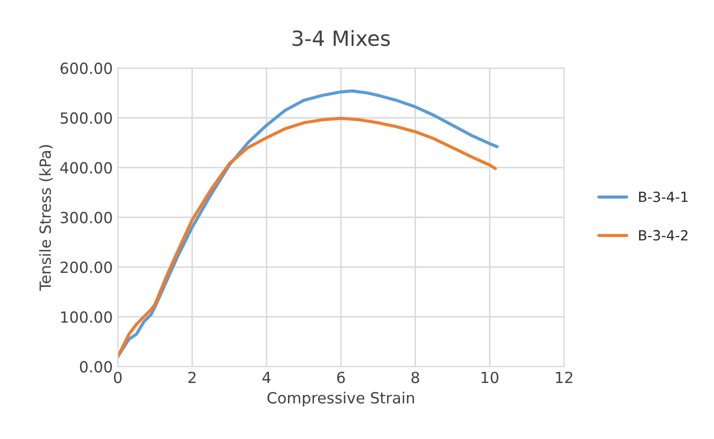 Image resolution: width=714 pixels, height=439 pixels. I want to click on y-tick-label: 600.00, so click(86, 68).